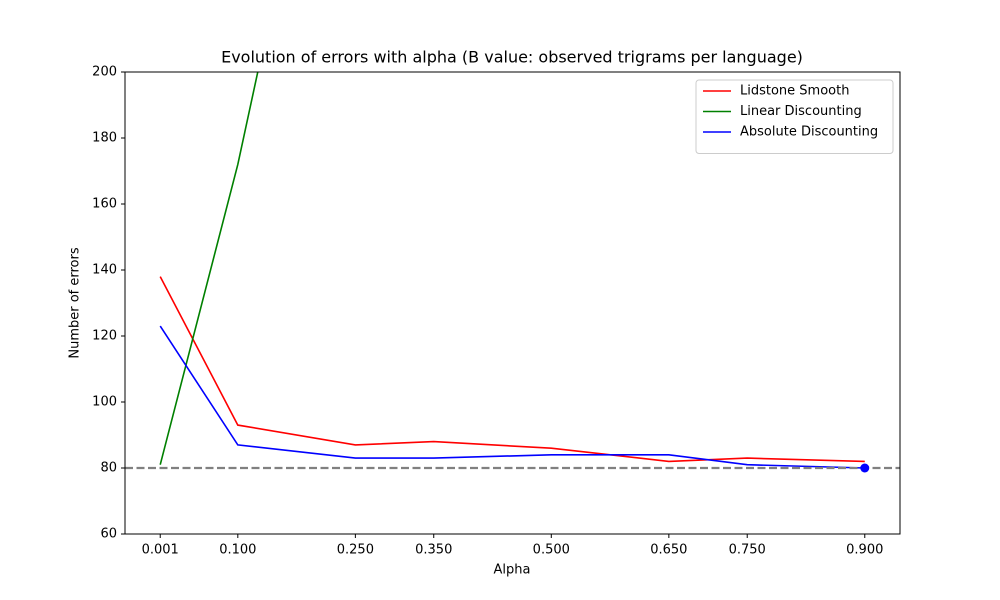 This screenshot has height=600, width=1000. What do you see at coordinates (75, 302) in the screenshot?
I see `y-axis-label: Number of errors` at bounding box center [75, 302].